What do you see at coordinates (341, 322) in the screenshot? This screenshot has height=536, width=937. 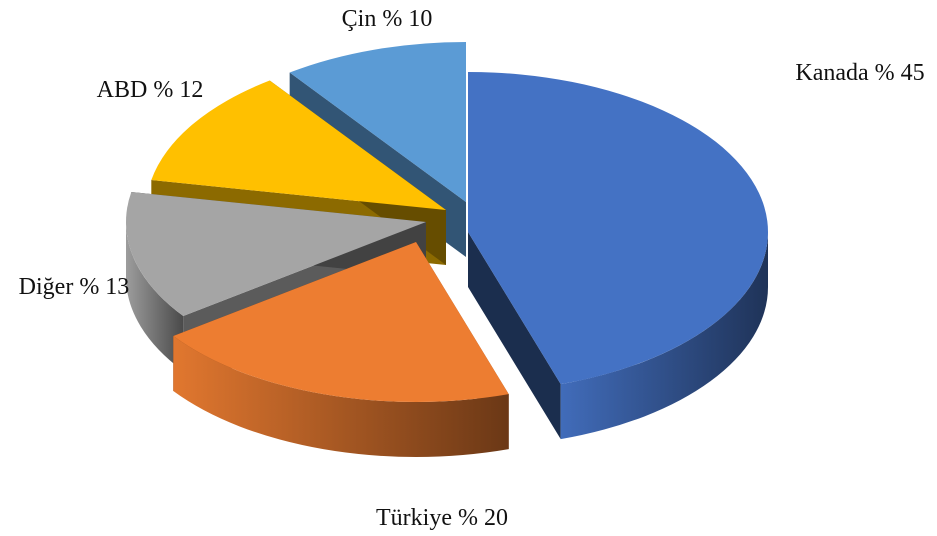 I see `slice-t-rkiye-top` at bounding box center [341, 322].